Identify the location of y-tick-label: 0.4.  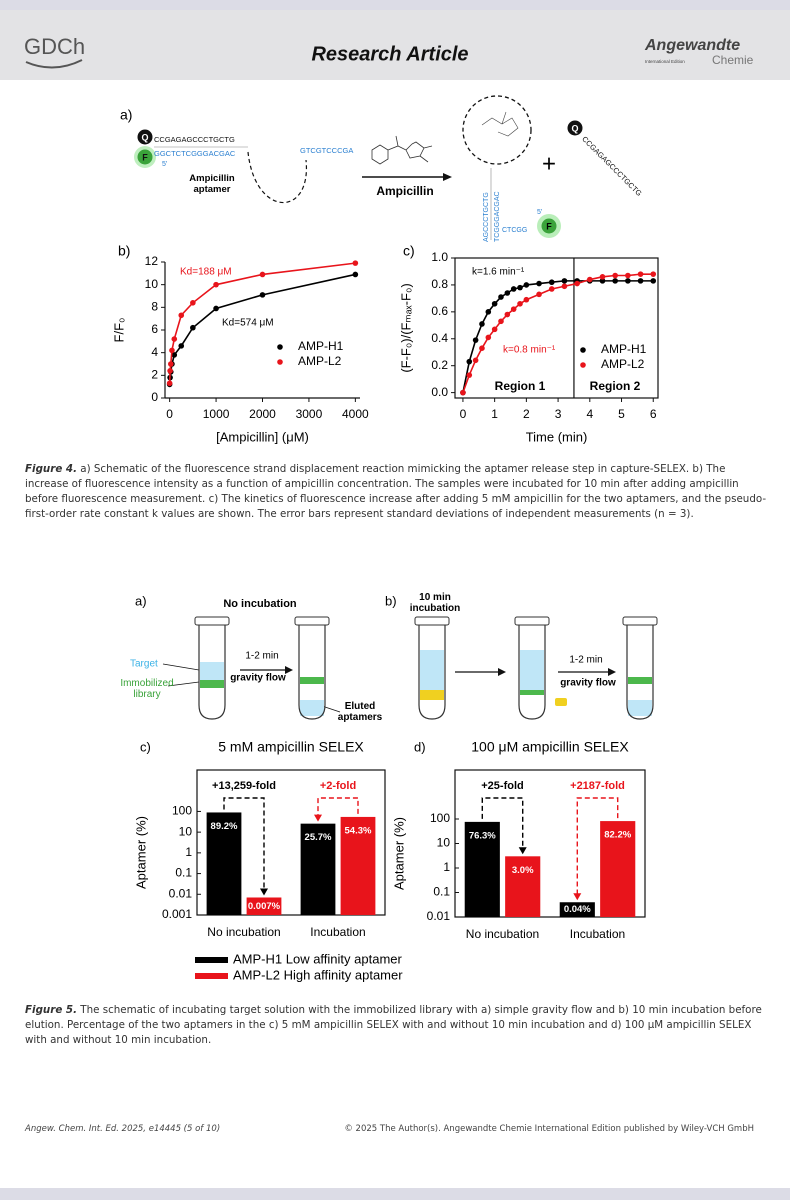
(439, 338).